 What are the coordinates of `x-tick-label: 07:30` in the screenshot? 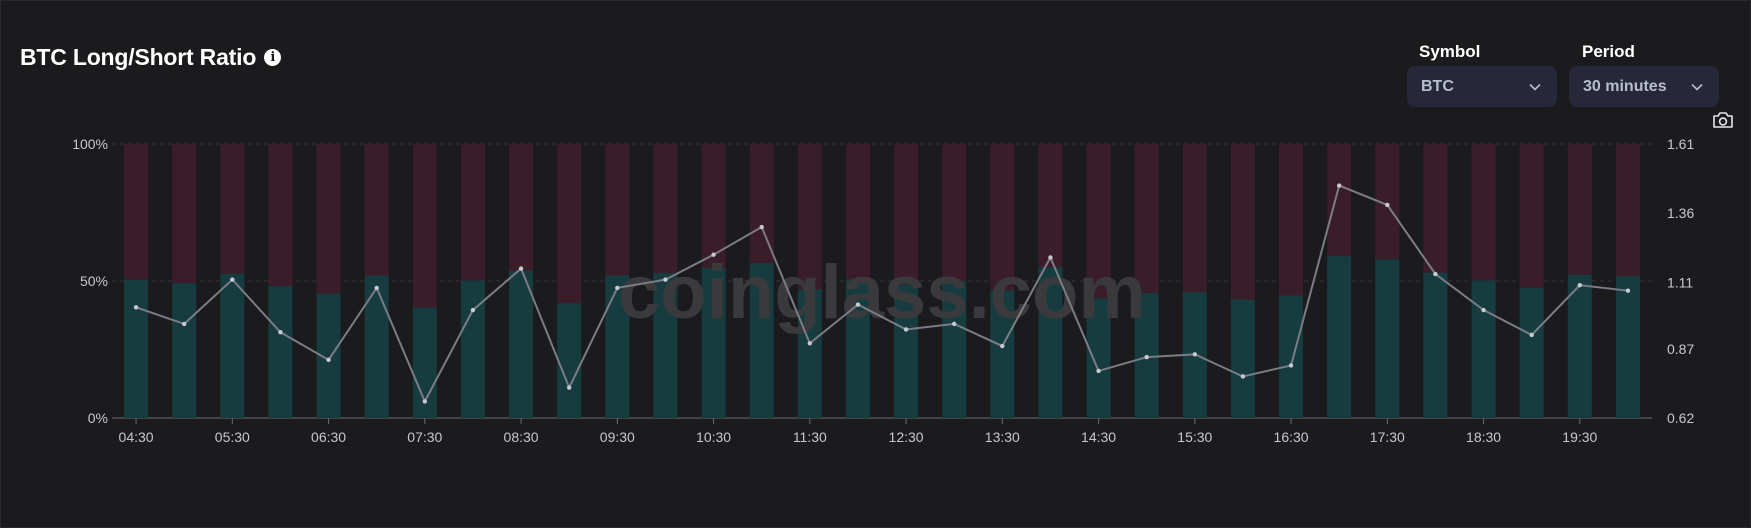 It's located at (424, 437).